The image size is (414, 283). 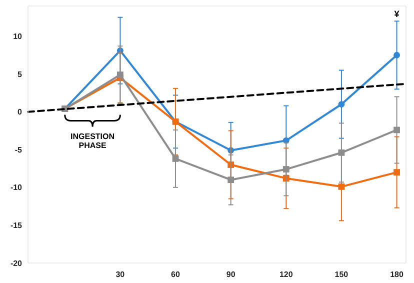 What do you see at coordinates (20, 74) in the screenshot?
I see `y-tick-label: 5` at bounding box center [20, 74].